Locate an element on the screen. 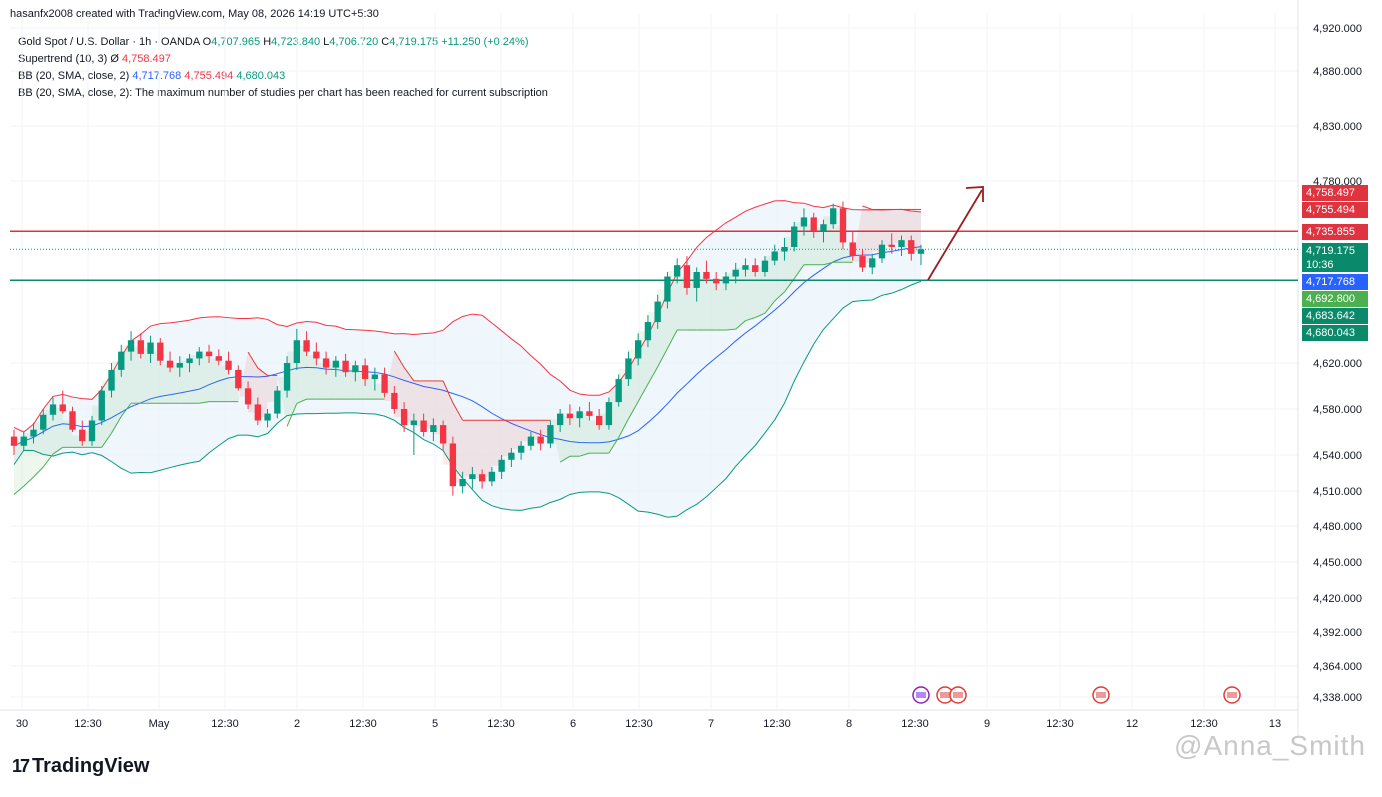 The height and width of the screenshot is (797, 1382). last-price-label: 4,719.175 10:36 is located at coordinates (1335, 257).